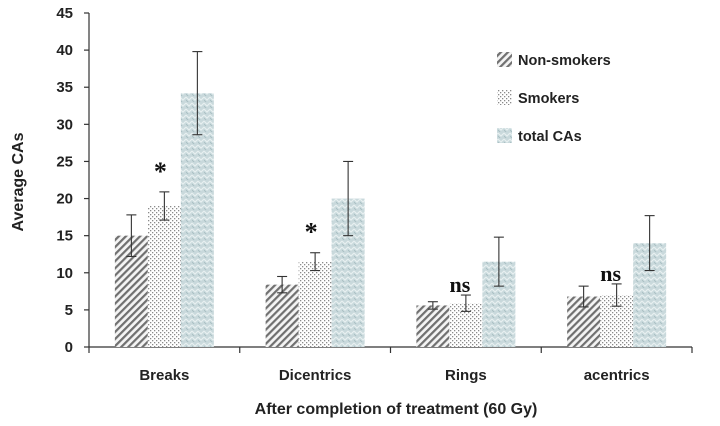  What do you see at coordinates (64, 161) in the screenshot?
I see `y-tick-label: 25` at bounding box center [64, 161].